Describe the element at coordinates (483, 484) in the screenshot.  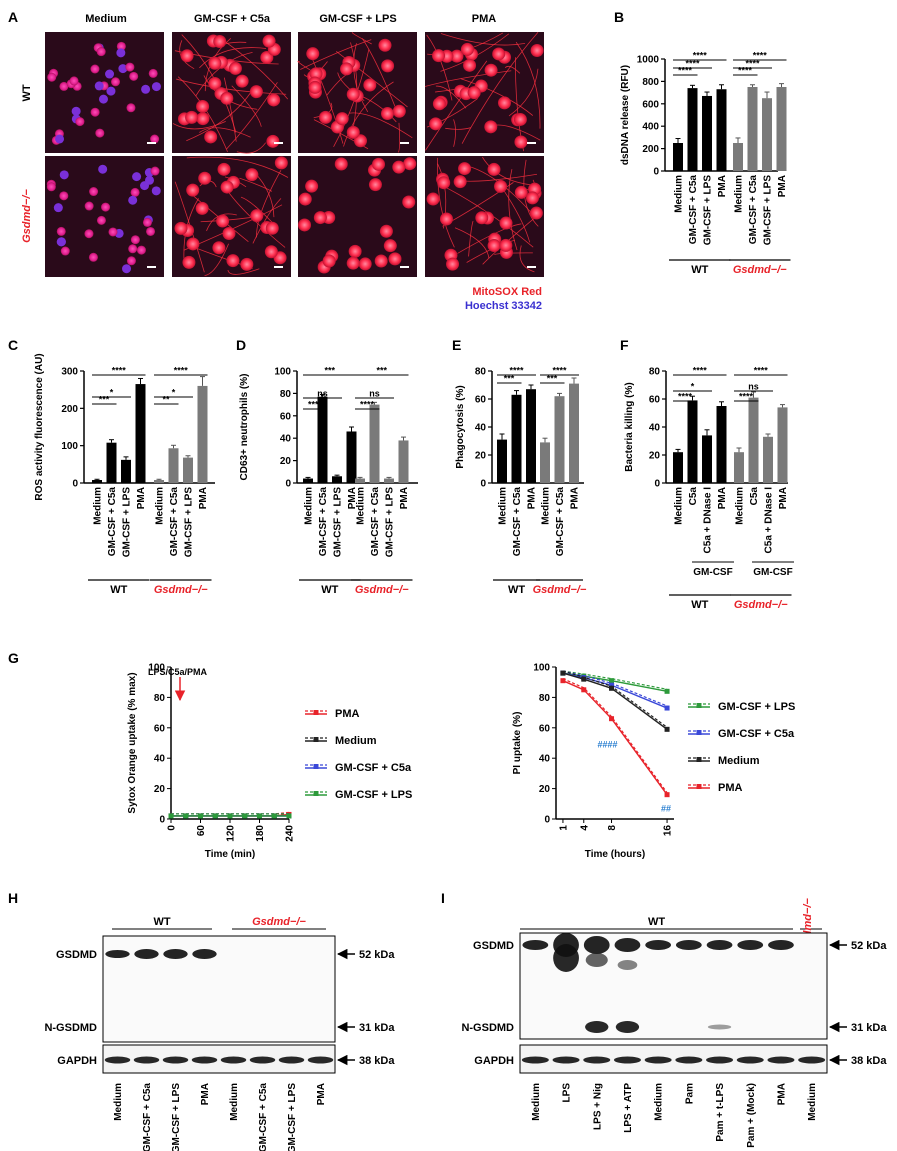
I see `y-tick-label: 0` at that location.